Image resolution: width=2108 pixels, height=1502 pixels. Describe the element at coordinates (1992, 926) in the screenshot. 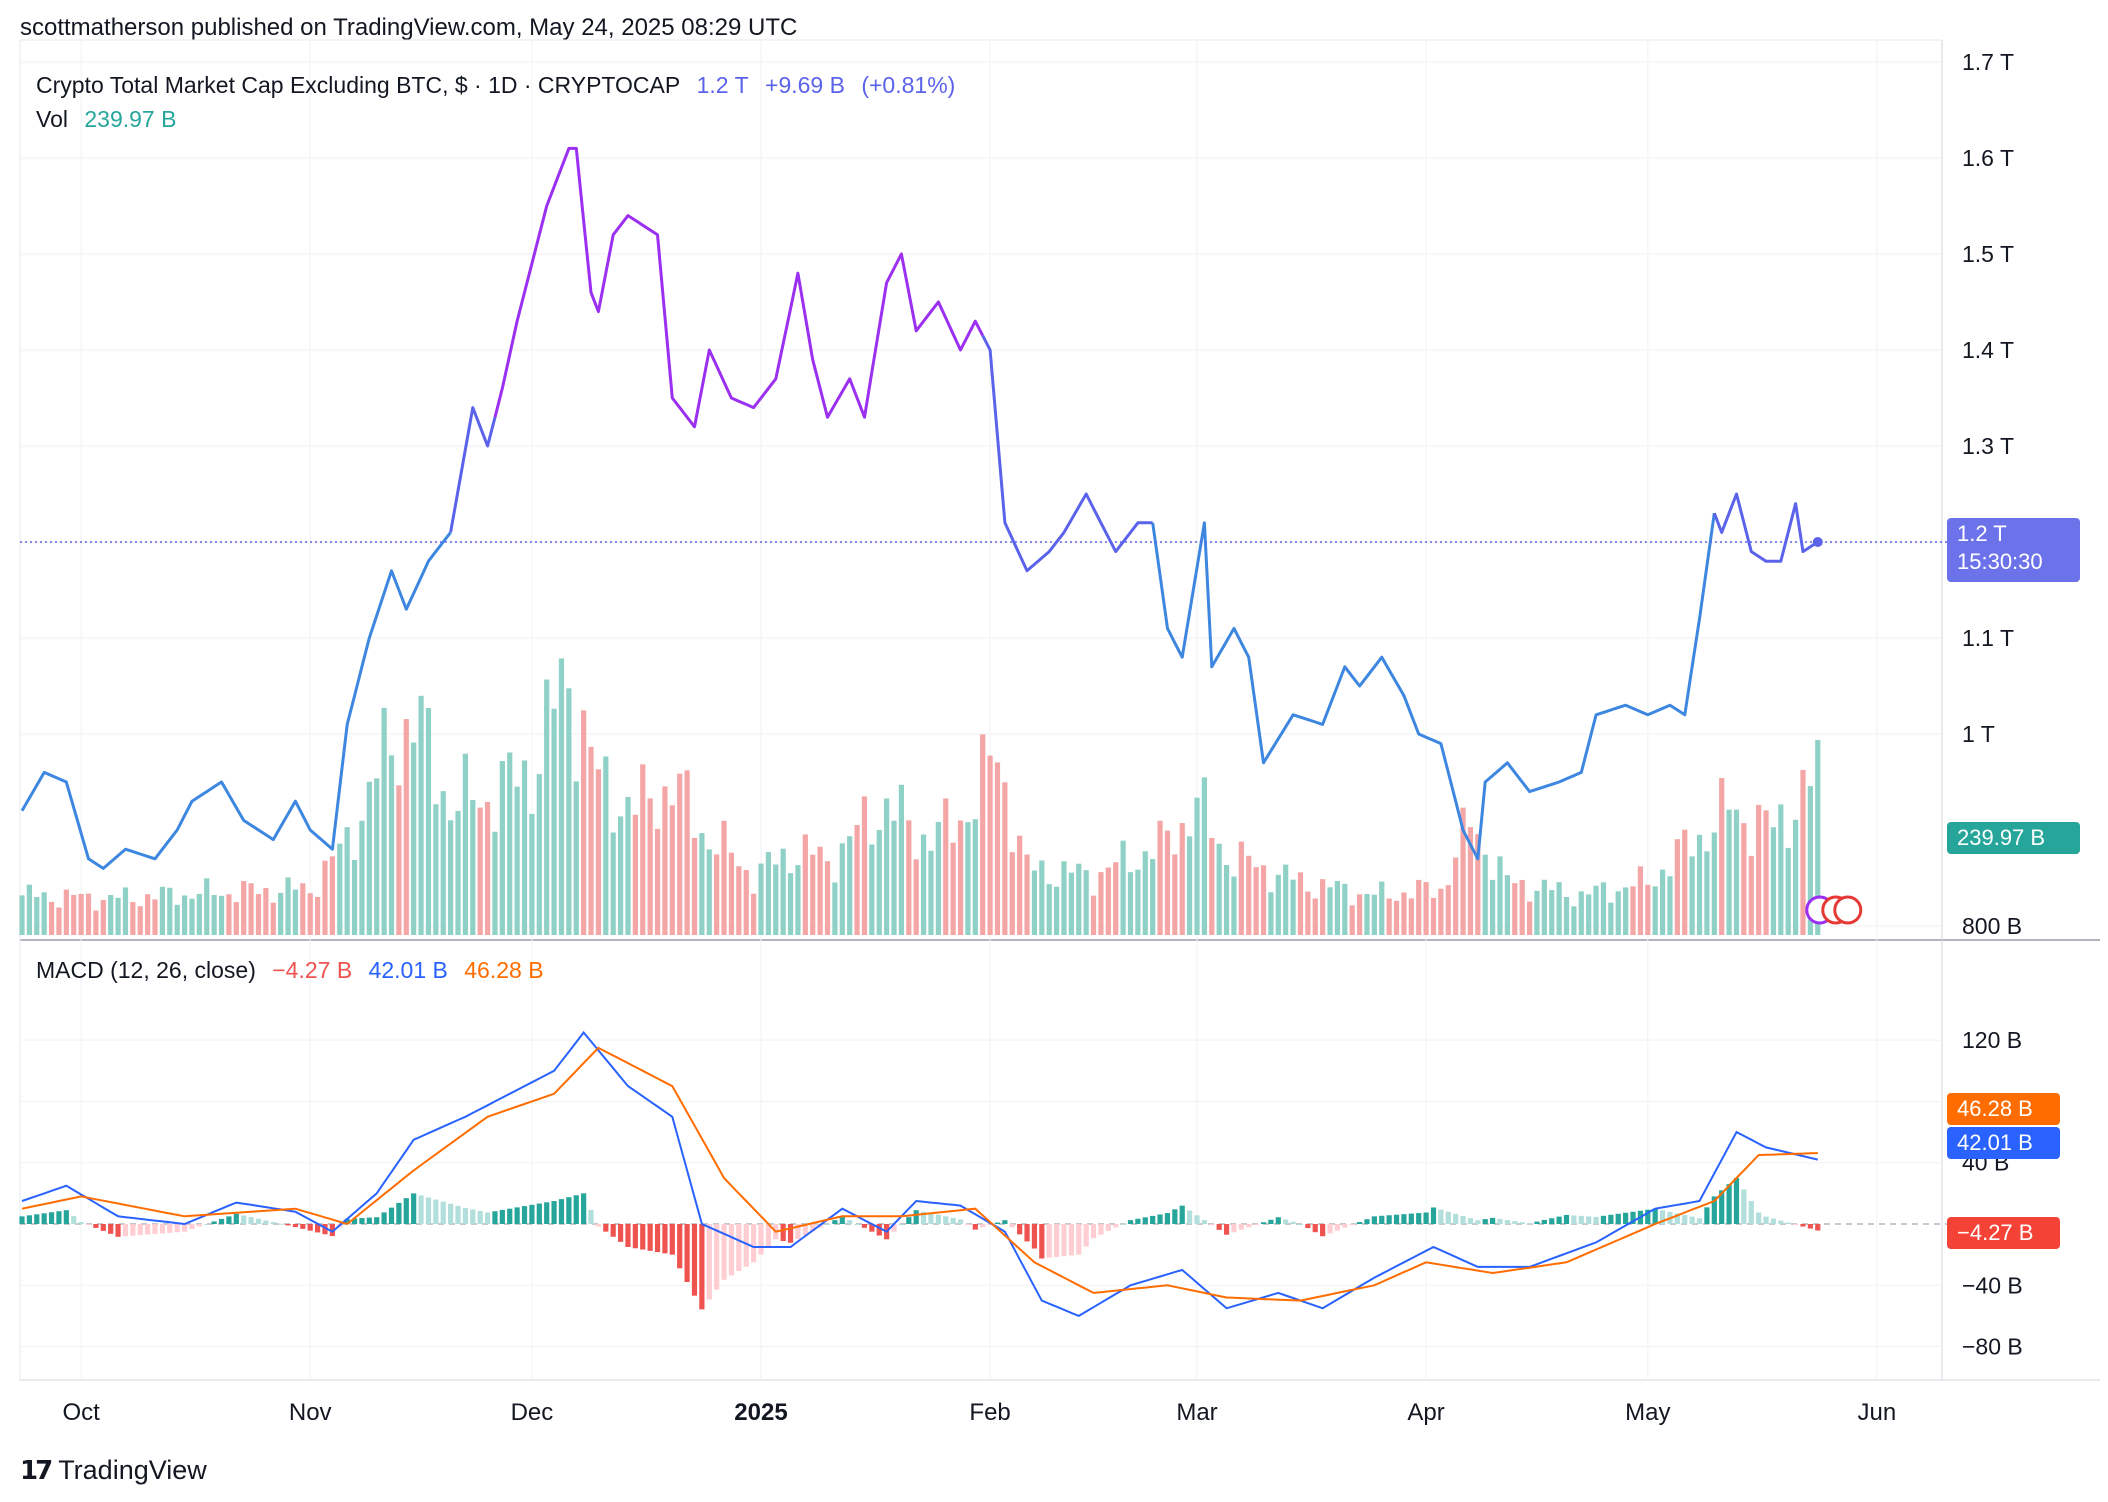

I see `y-tick-label: 800 B` at that location.